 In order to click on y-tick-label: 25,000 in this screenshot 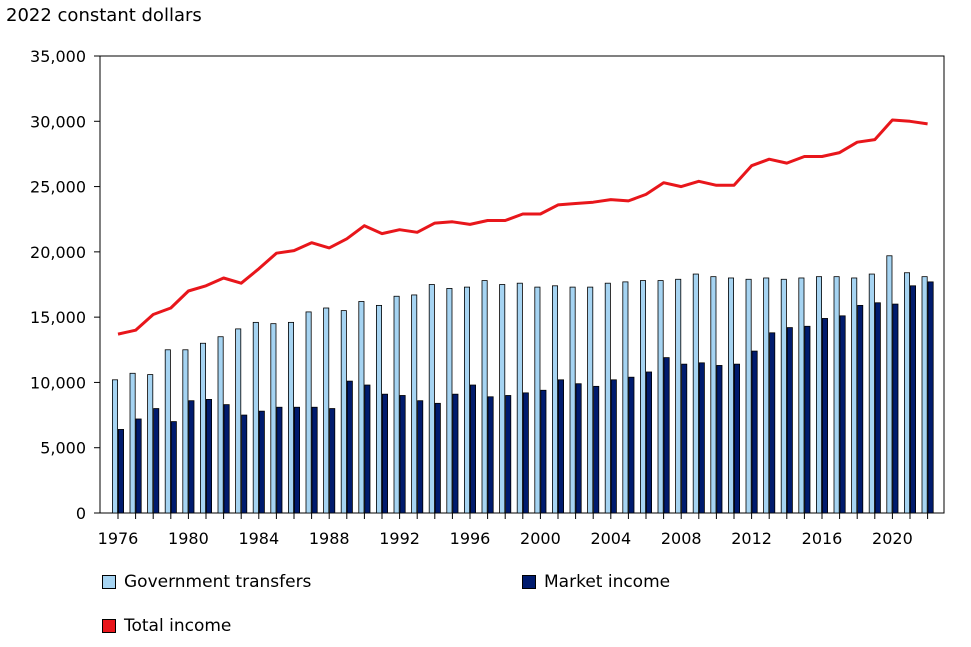, I will do `click(58, 187)`.